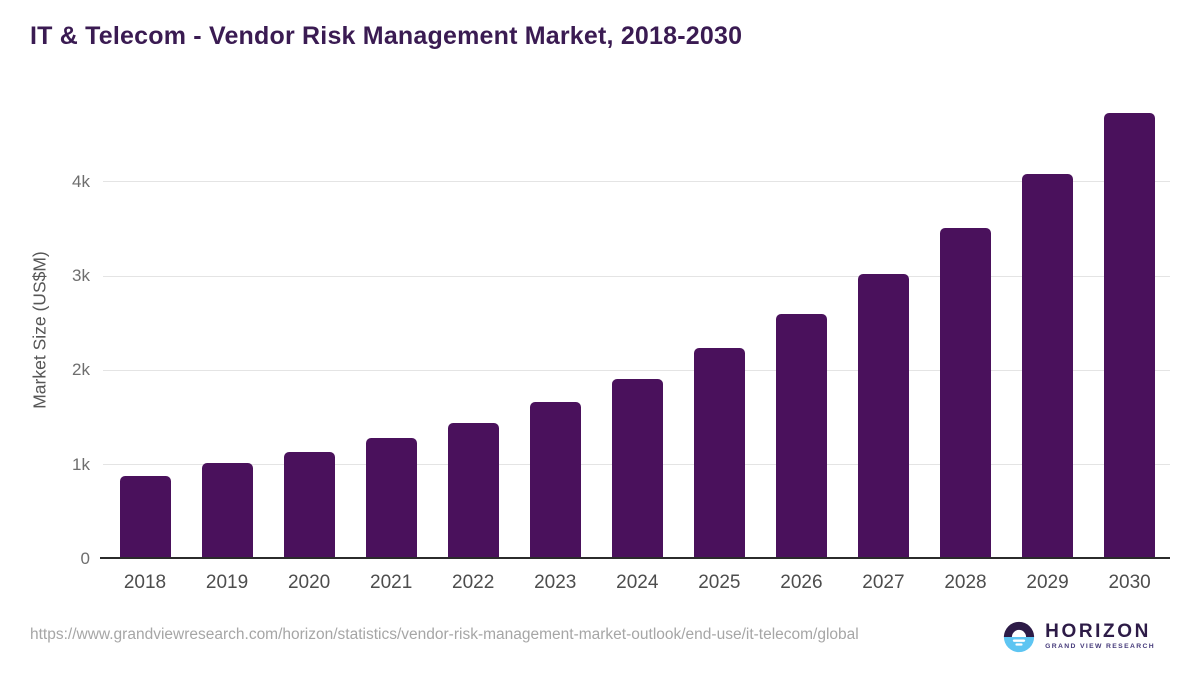 Image resolution: width=1200 pixels, height=675 pixels. I want to click on gridline-2k, so click(636, 370).